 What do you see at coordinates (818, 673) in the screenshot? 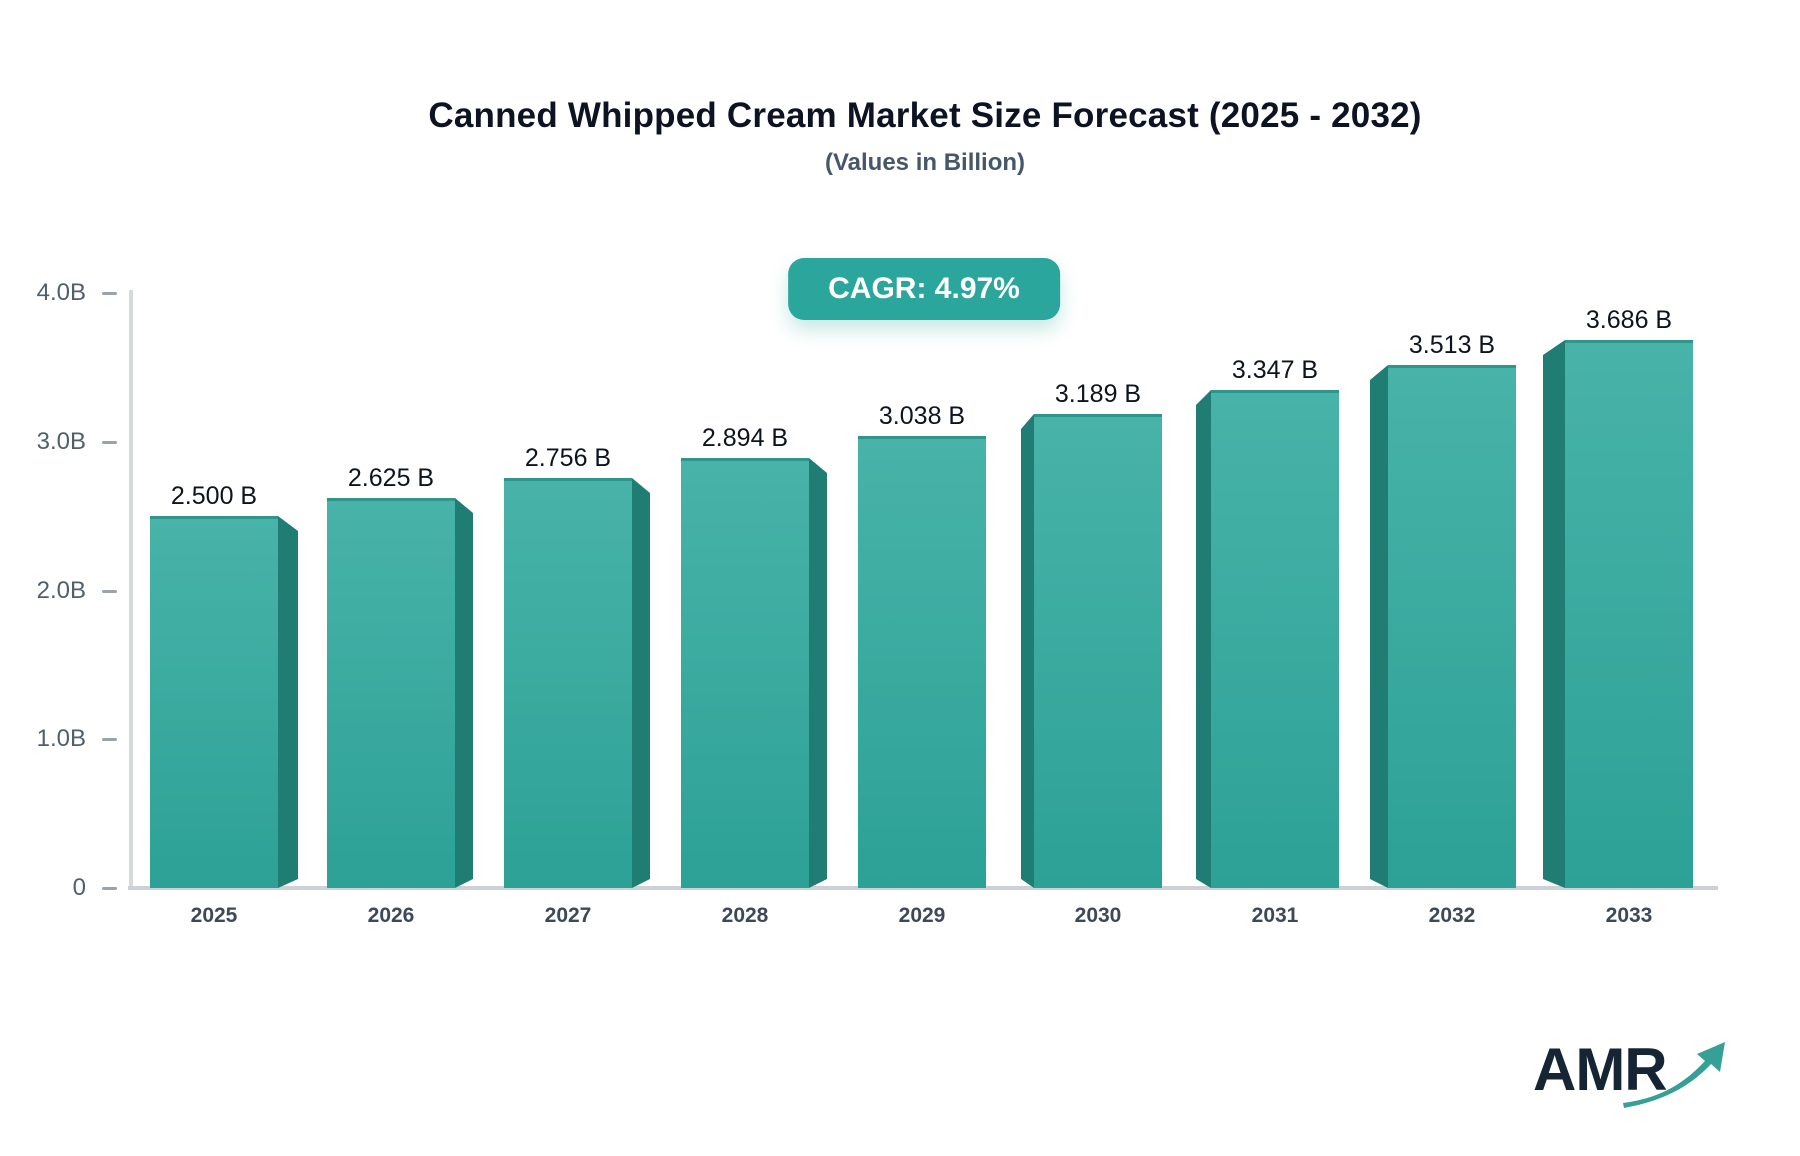
I see `bar-side-2028` at bounding box center [818, 673].